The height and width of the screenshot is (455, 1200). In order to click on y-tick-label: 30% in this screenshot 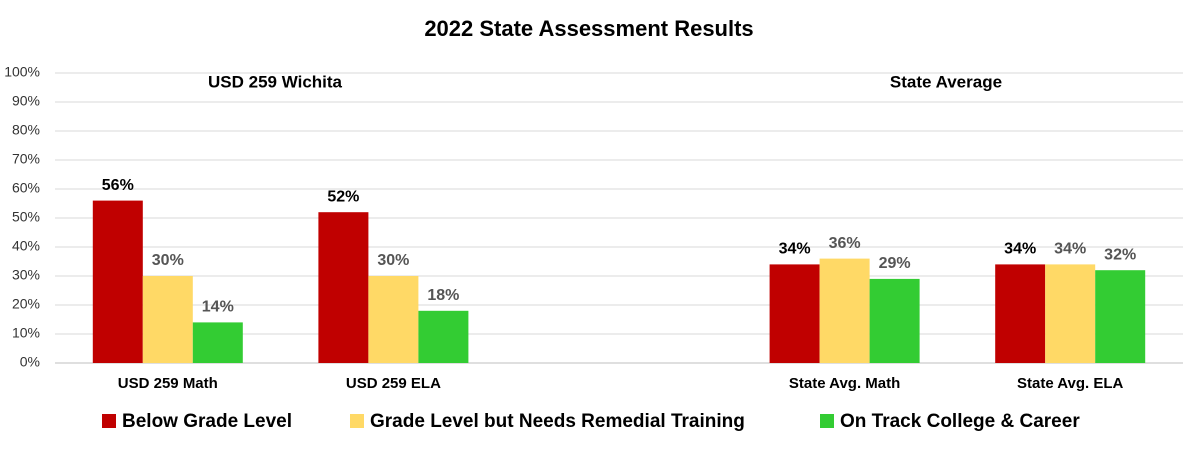, I will do `click(26, 275)`.